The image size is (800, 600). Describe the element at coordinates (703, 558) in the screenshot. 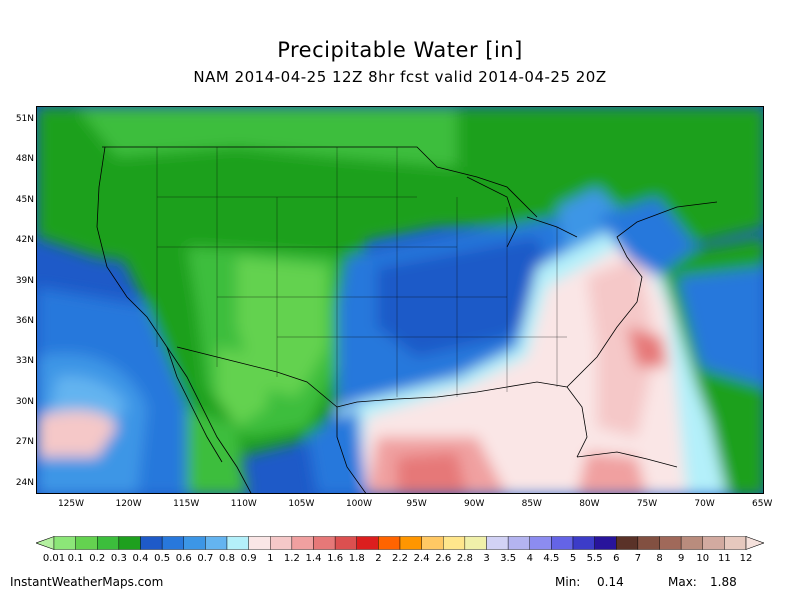

I see `colorbar-tick-label: 10` at that location.